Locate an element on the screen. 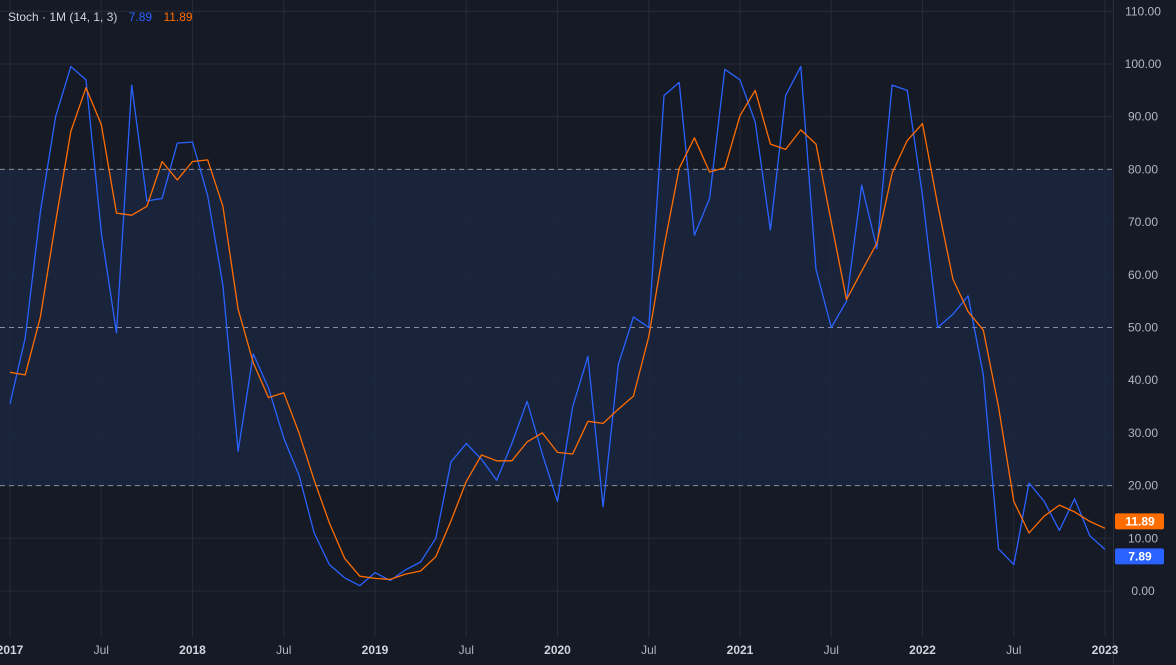 This screenshot has height=665, width=1176. x-tick-label: 2019 is located at coordinates (375, 650).